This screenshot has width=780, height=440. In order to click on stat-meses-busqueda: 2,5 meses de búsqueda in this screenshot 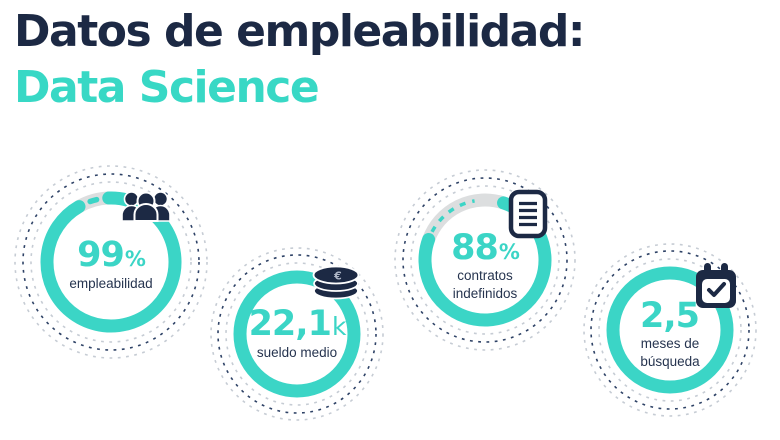, I will do `click(670, 330)`.